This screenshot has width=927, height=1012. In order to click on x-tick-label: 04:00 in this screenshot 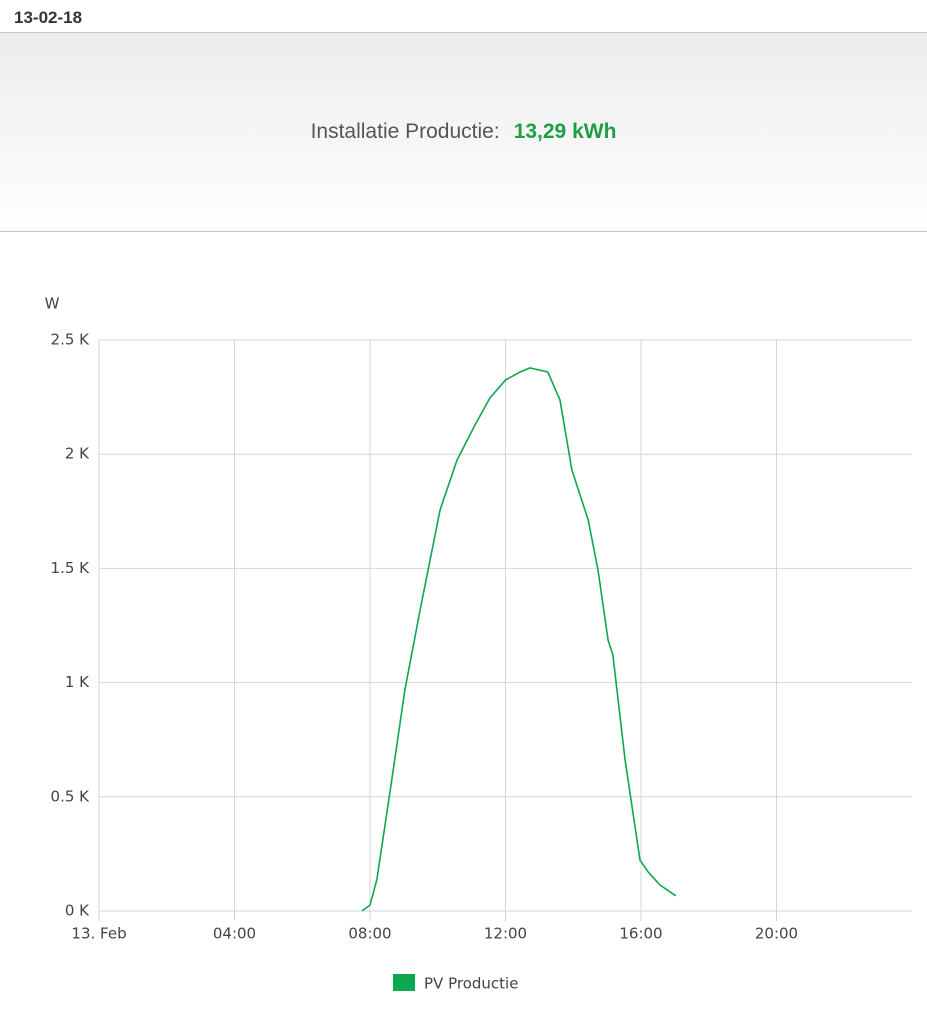, I will do `click(234, 934)`.